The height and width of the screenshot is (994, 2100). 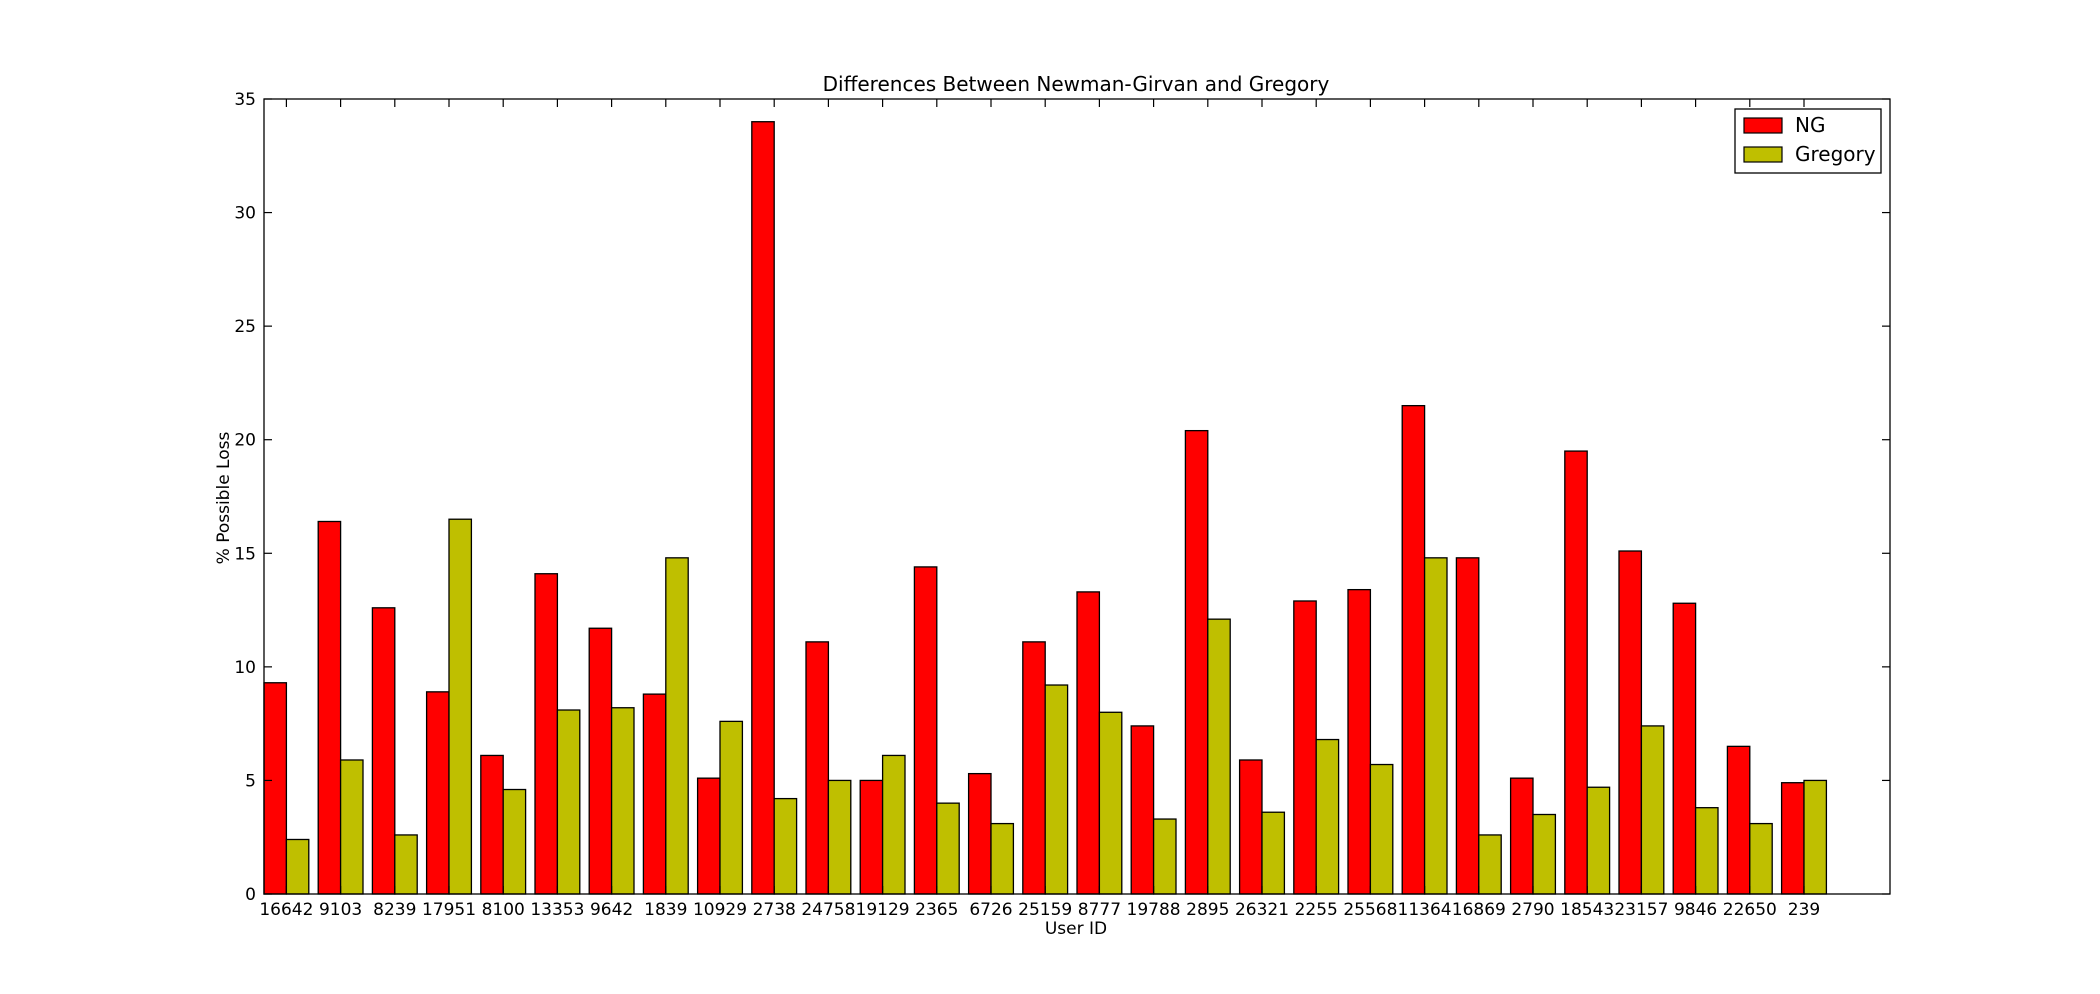 I want to click on x-axis-title: User ID, so click(x=1076, y=929).